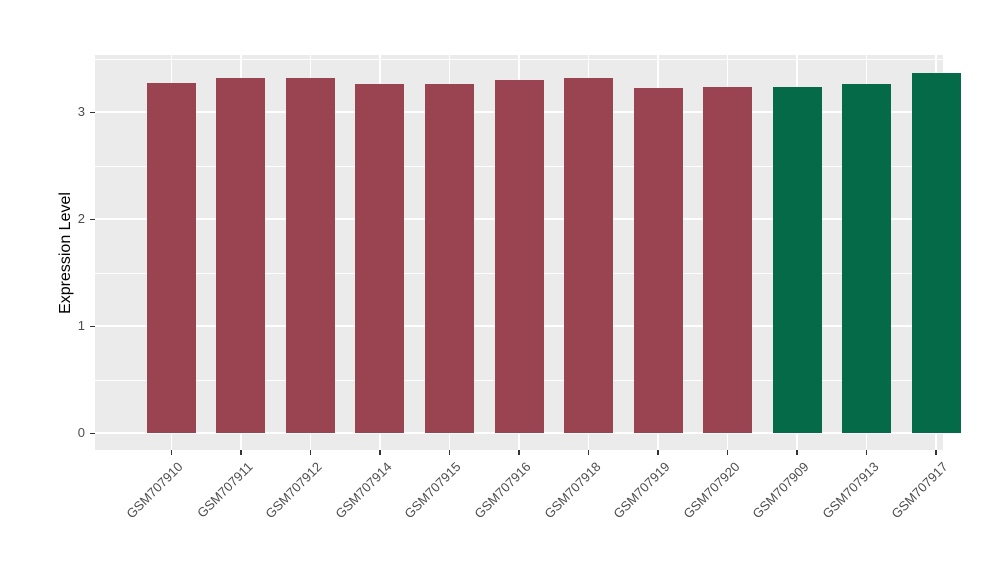 The height and width of the screenshot is (580, 1000). Describe the element at coordinates (797, 260) in the screenshot. I see `bar-GSM707909` at that location.